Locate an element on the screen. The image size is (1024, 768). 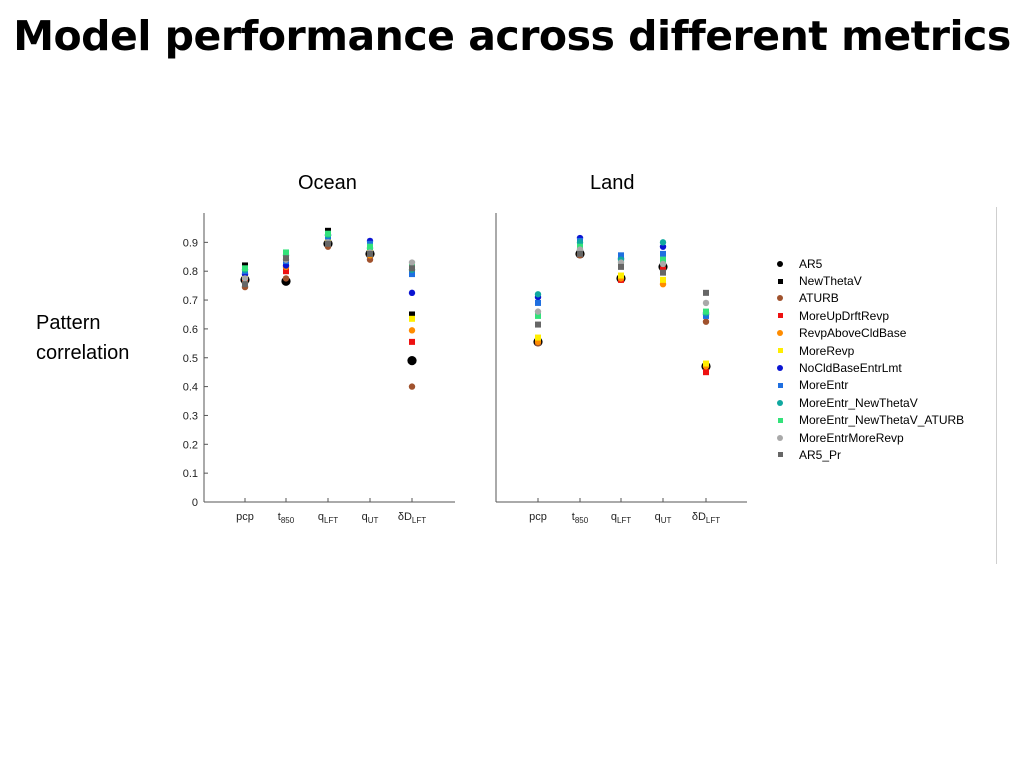
ocean-x-tick-label: t850 is located at coordinates (286, 518).